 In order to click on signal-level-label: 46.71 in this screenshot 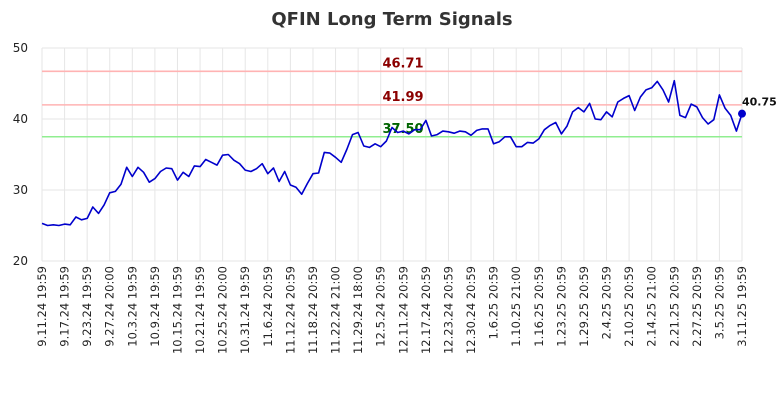, I will do `click(402, 63)`.